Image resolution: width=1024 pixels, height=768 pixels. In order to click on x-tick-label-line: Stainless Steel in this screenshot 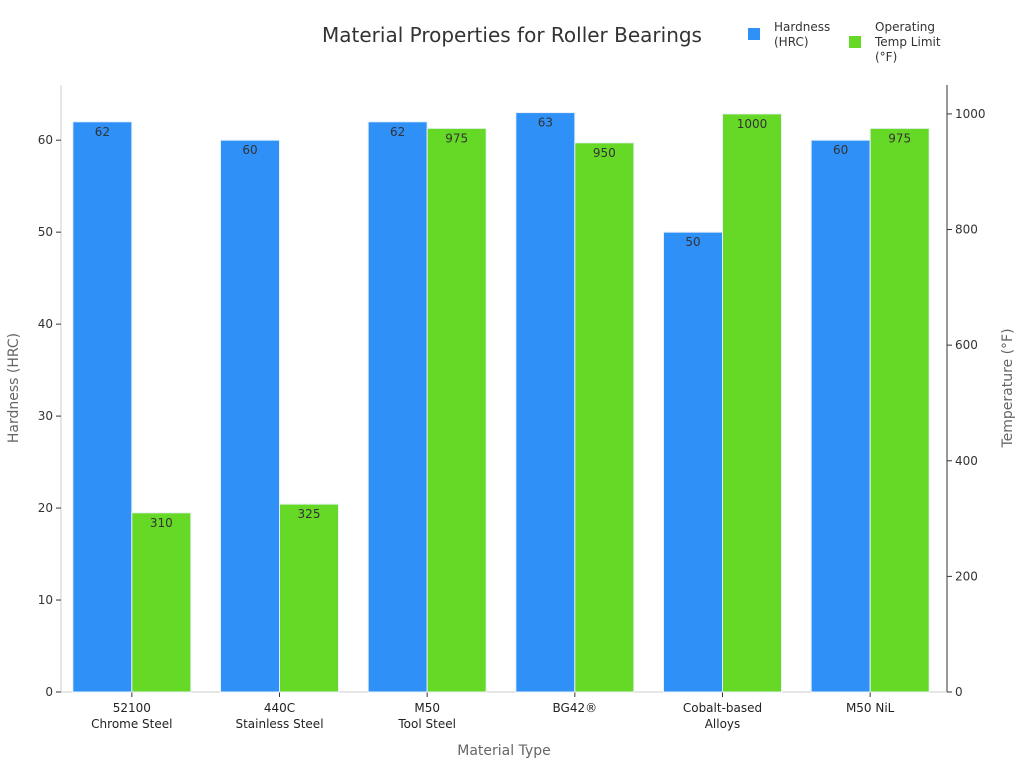, I will do `click(279, 724)`.